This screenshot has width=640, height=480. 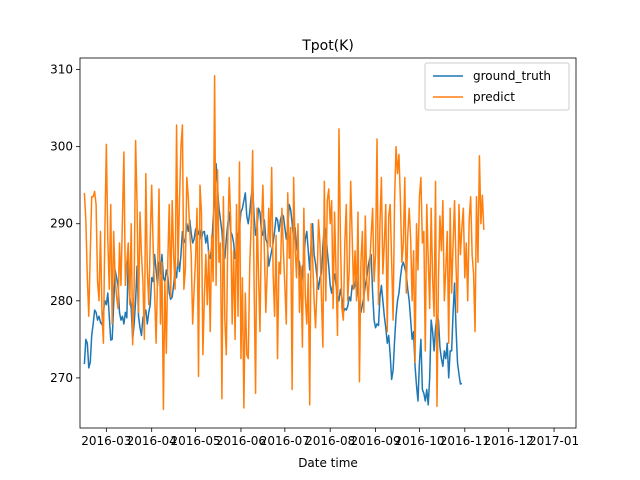 What do you see at coordinates (494, 97) in the screenshot?
I see `legend-label: predict` at bounding box center [494, 97].